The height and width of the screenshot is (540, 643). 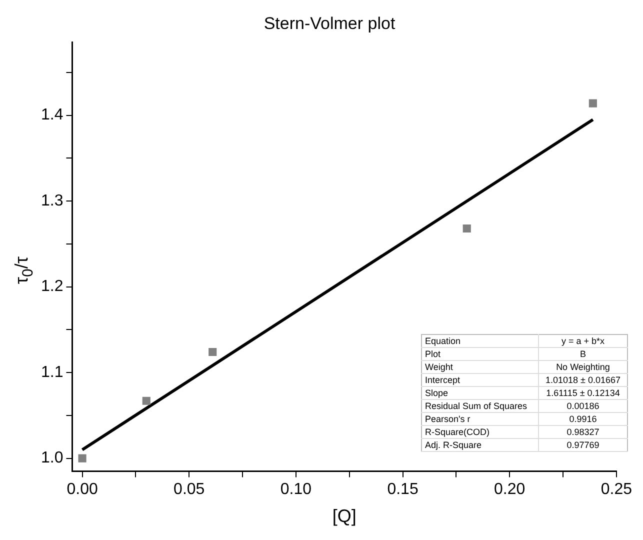 What do you see at coordinates (510, 489) in the screenshot?
I see `x-tick-label: 0.20` at bounding box center [510, 489].